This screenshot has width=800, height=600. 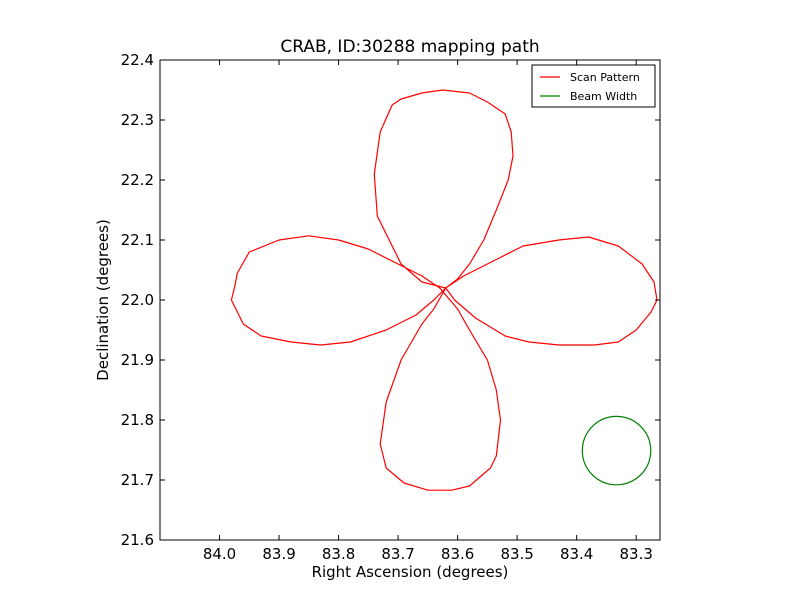 I want to click on x-tick-label: 83.8, so click(x=338, y=554).